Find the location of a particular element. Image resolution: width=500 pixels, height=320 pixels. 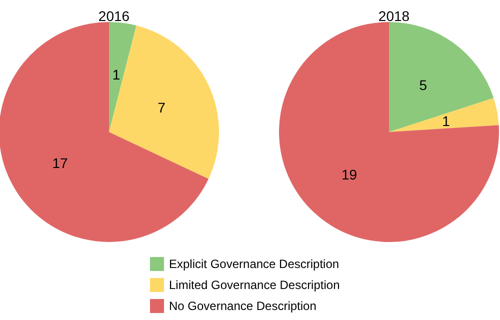

data-label: 17 is located at coordinates (60, 163).